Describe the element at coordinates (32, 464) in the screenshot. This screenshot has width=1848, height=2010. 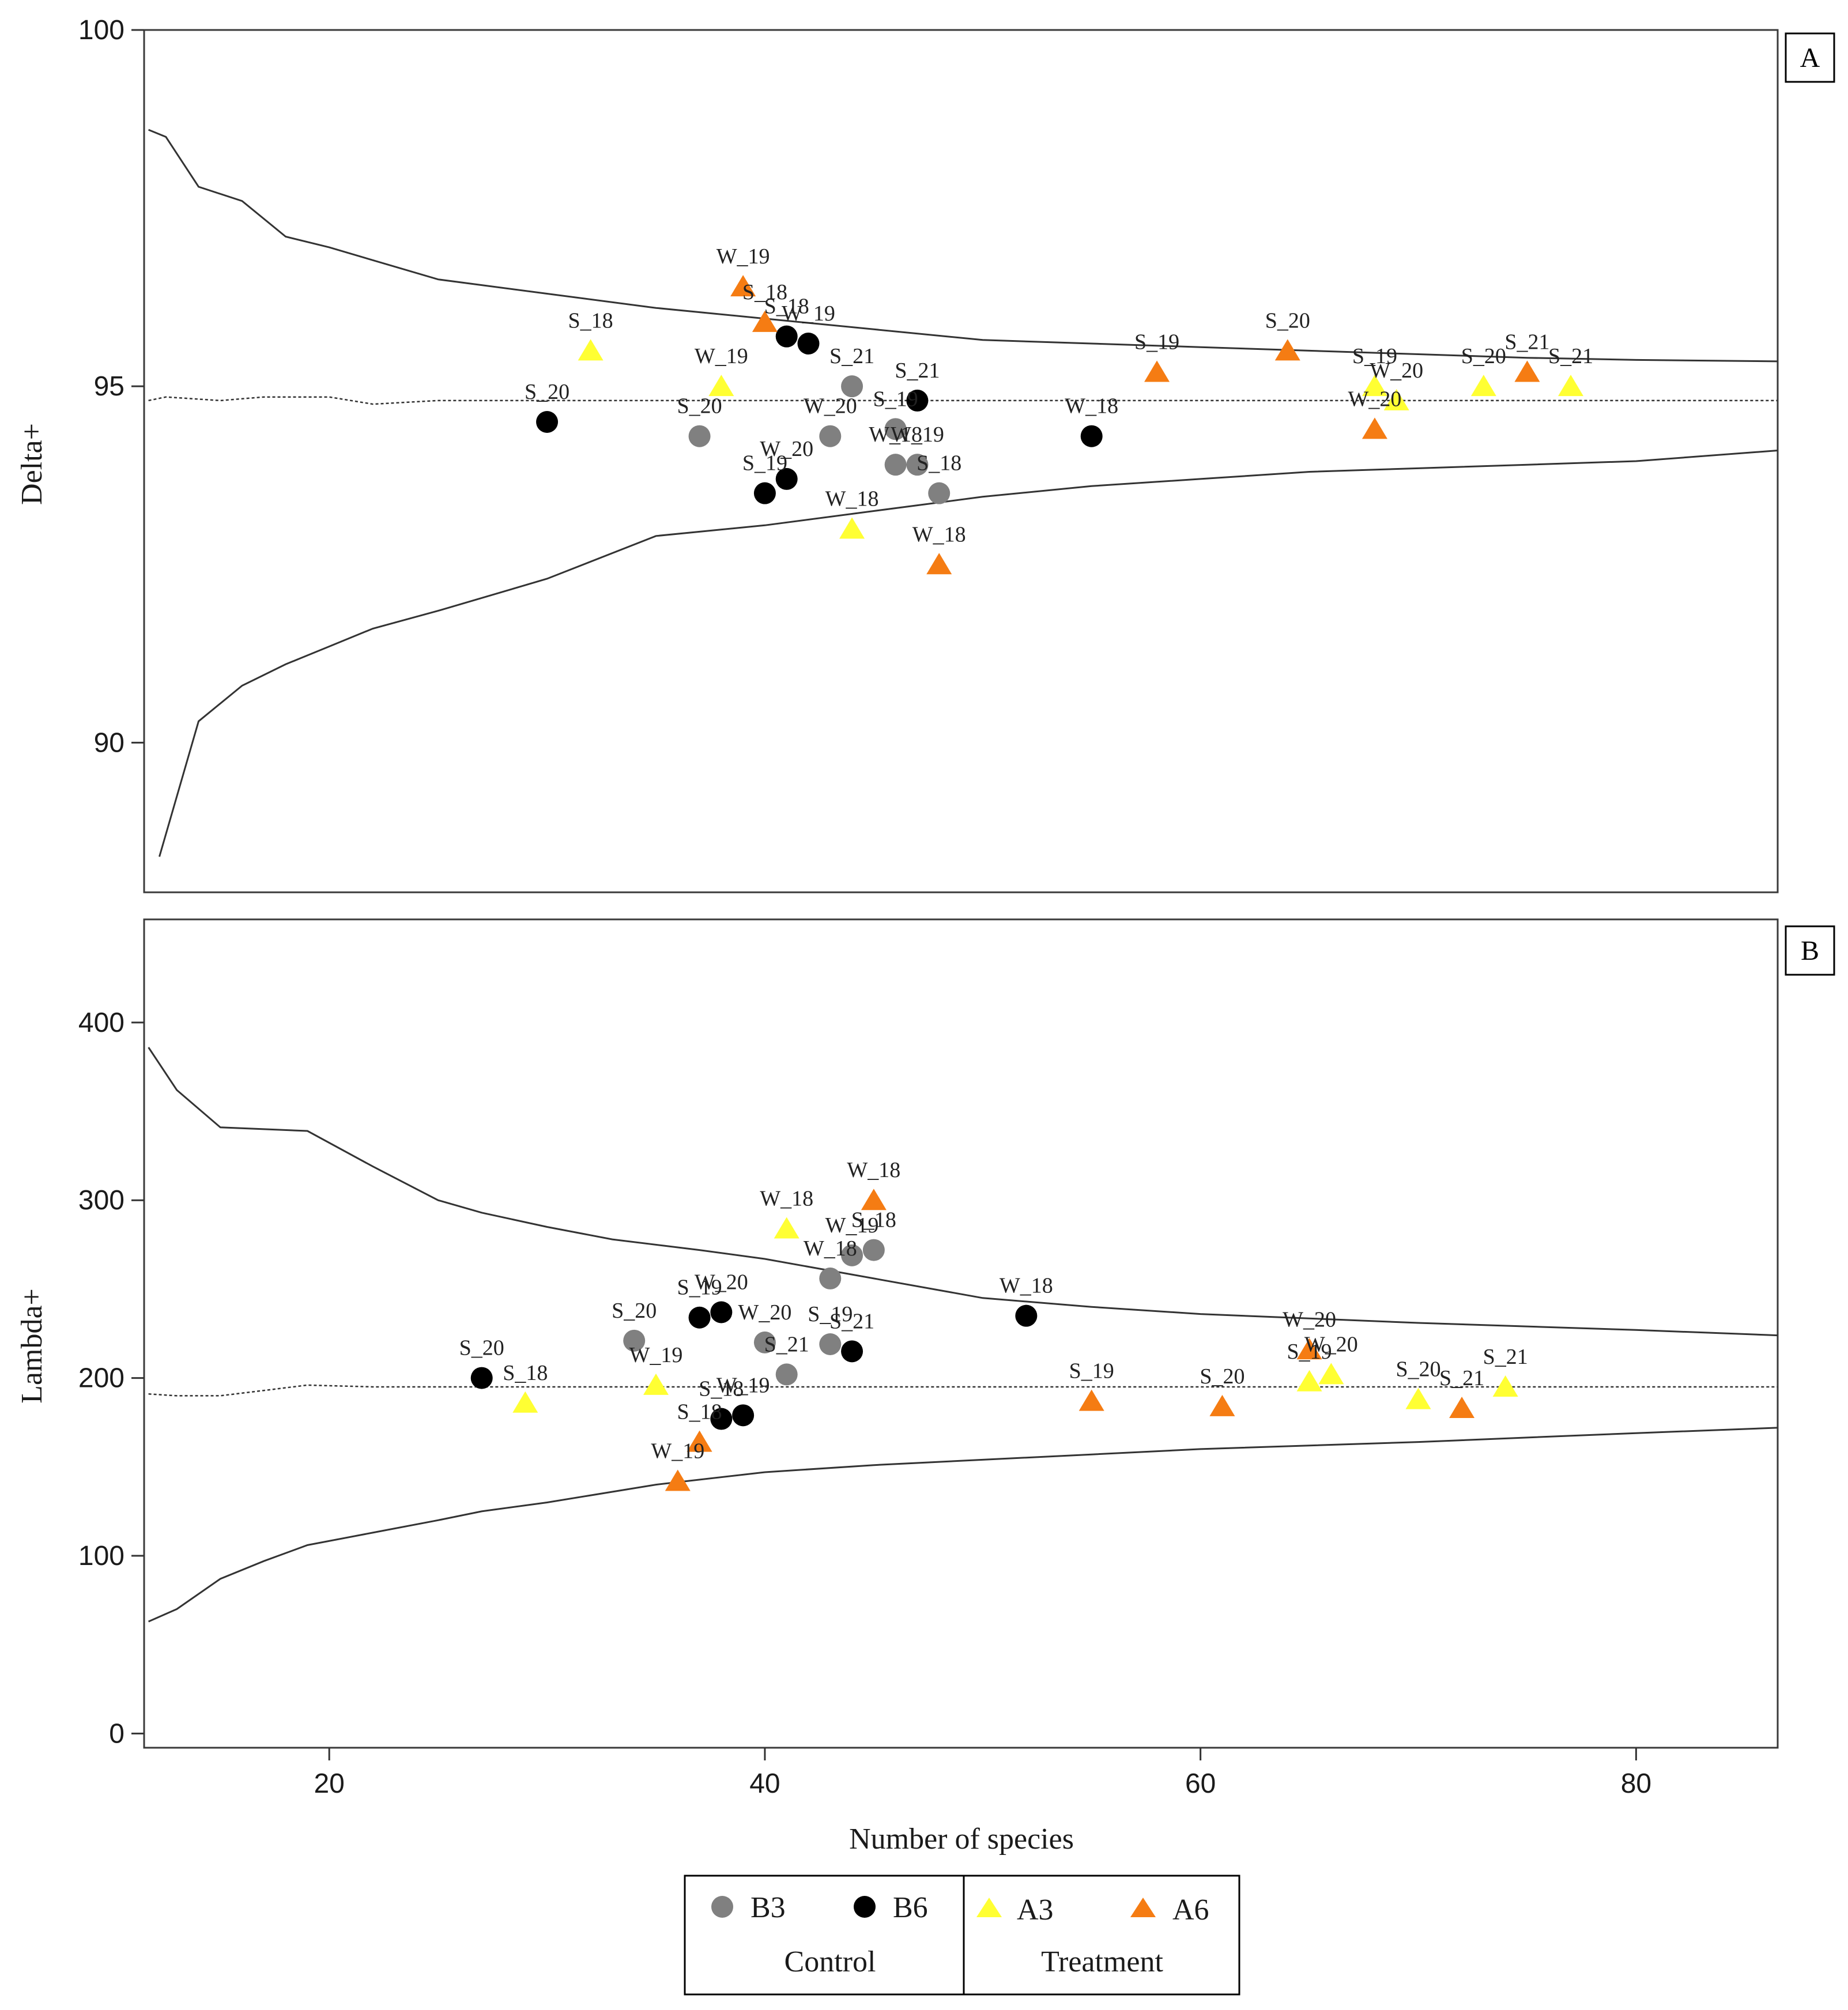
I see `panel-a-y-title: Delta+` at that location.